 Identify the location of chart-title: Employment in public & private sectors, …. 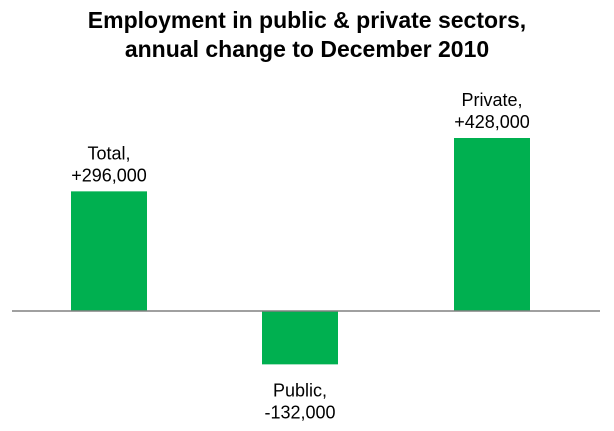
(307, 35).